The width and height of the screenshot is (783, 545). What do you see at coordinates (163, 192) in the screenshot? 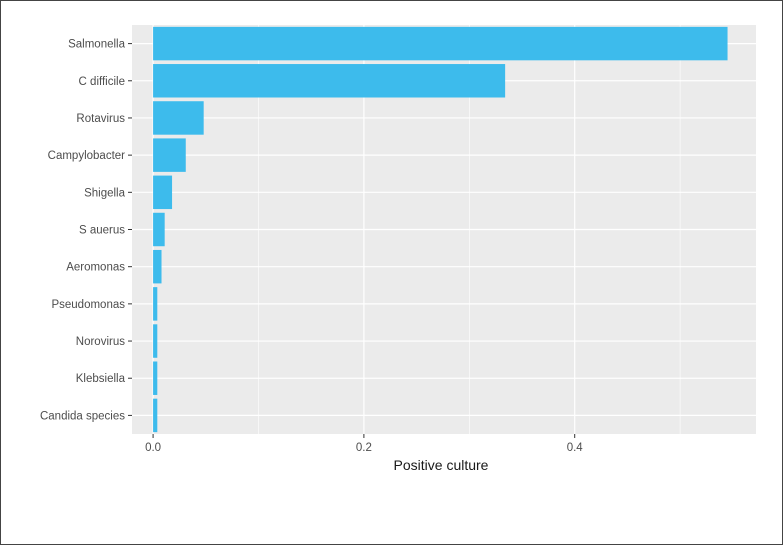
I see `bar-shigella` at bounding box center [163, 192].